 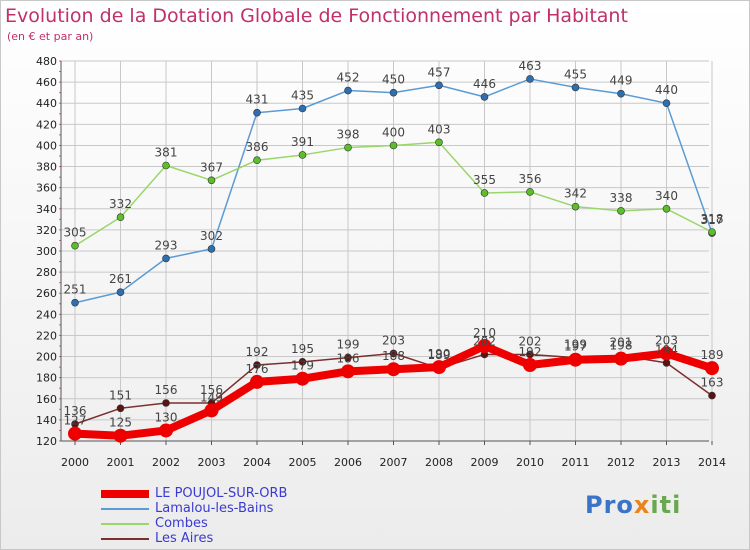 I want to click on data-label-combes: 342, so click(x=575, y=194).